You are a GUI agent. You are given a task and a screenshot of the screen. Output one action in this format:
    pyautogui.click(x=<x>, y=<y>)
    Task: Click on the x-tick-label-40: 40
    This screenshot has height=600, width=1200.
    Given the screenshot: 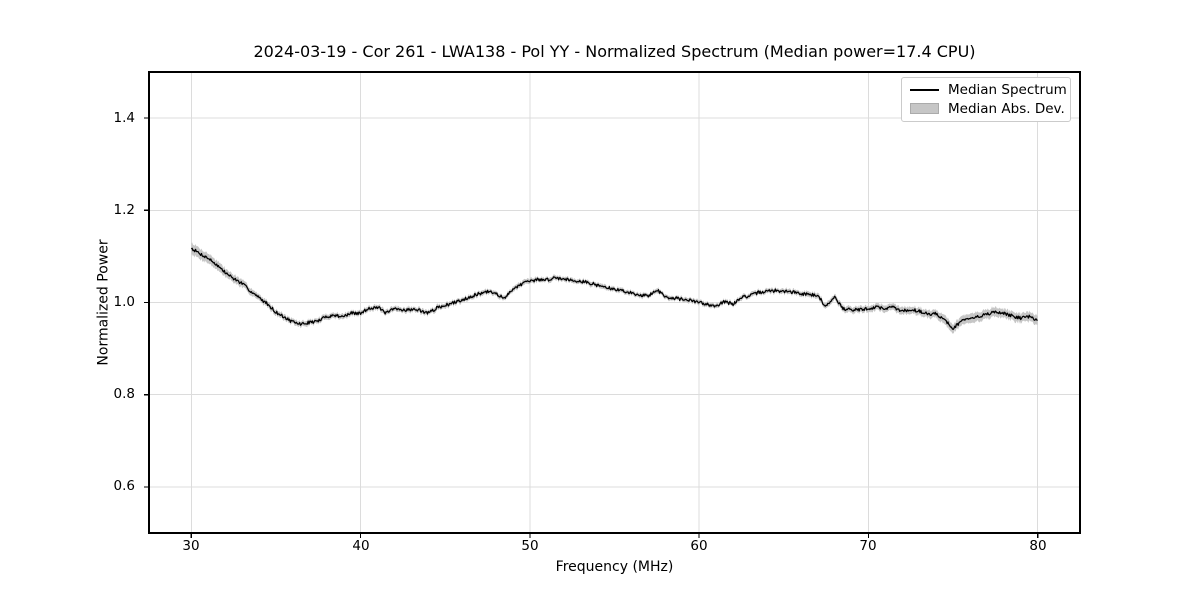 What is the action you would take?
    pyautogui.click(x=361, y=546)
    